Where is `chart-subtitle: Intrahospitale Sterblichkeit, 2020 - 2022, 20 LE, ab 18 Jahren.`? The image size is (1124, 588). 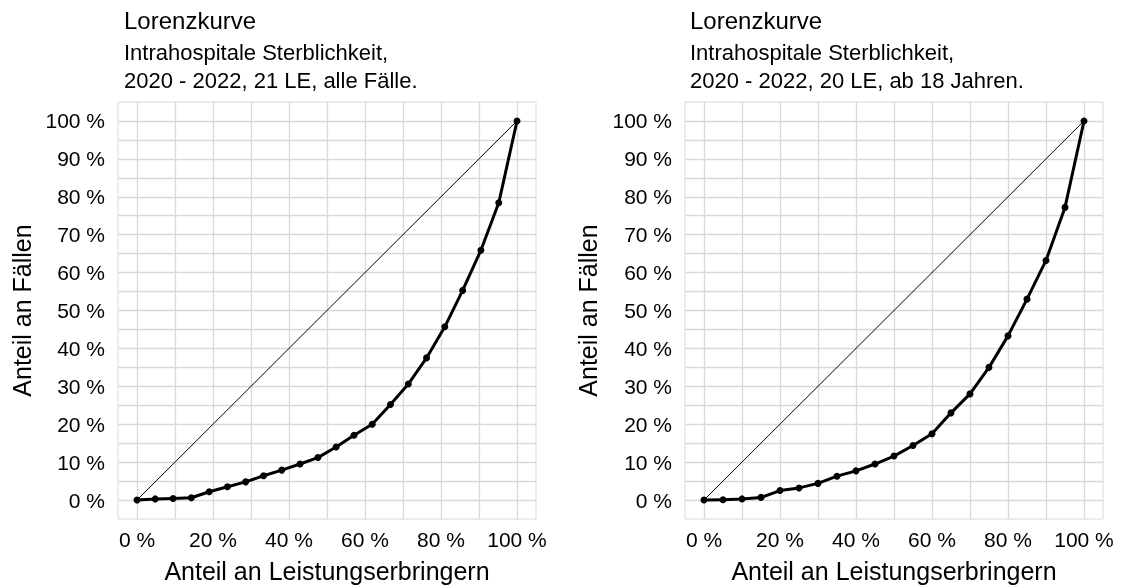 chart-subtitle: Intrahospitale Sterblichkeit, 2020 - 2022, 20 LE, ab 18 Jahren. is located at coordinates (857, 66).